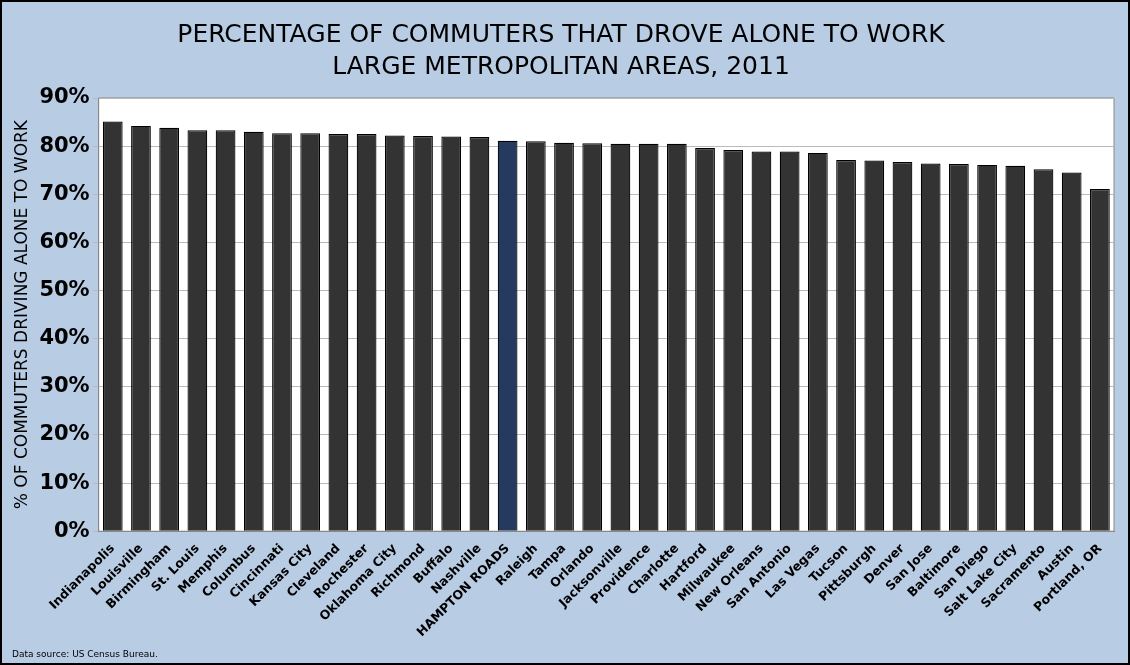 The height and width of the screenshot is (665, 1130). I want to click on y-tick-label: 60%, so click(64, 240).